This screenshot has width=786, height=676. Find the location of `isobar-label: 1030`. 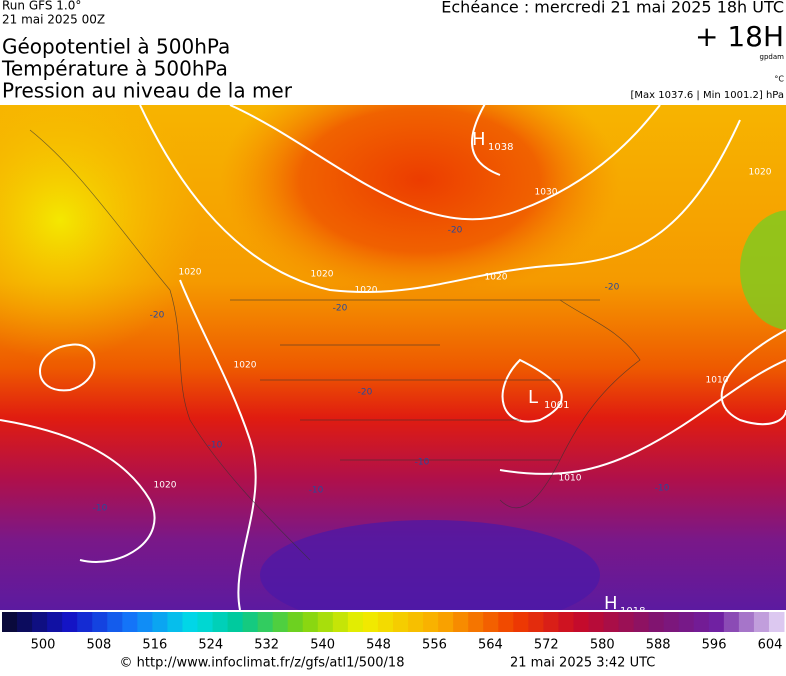

isobar-label: 1030 is located at coordinates (546, 193).